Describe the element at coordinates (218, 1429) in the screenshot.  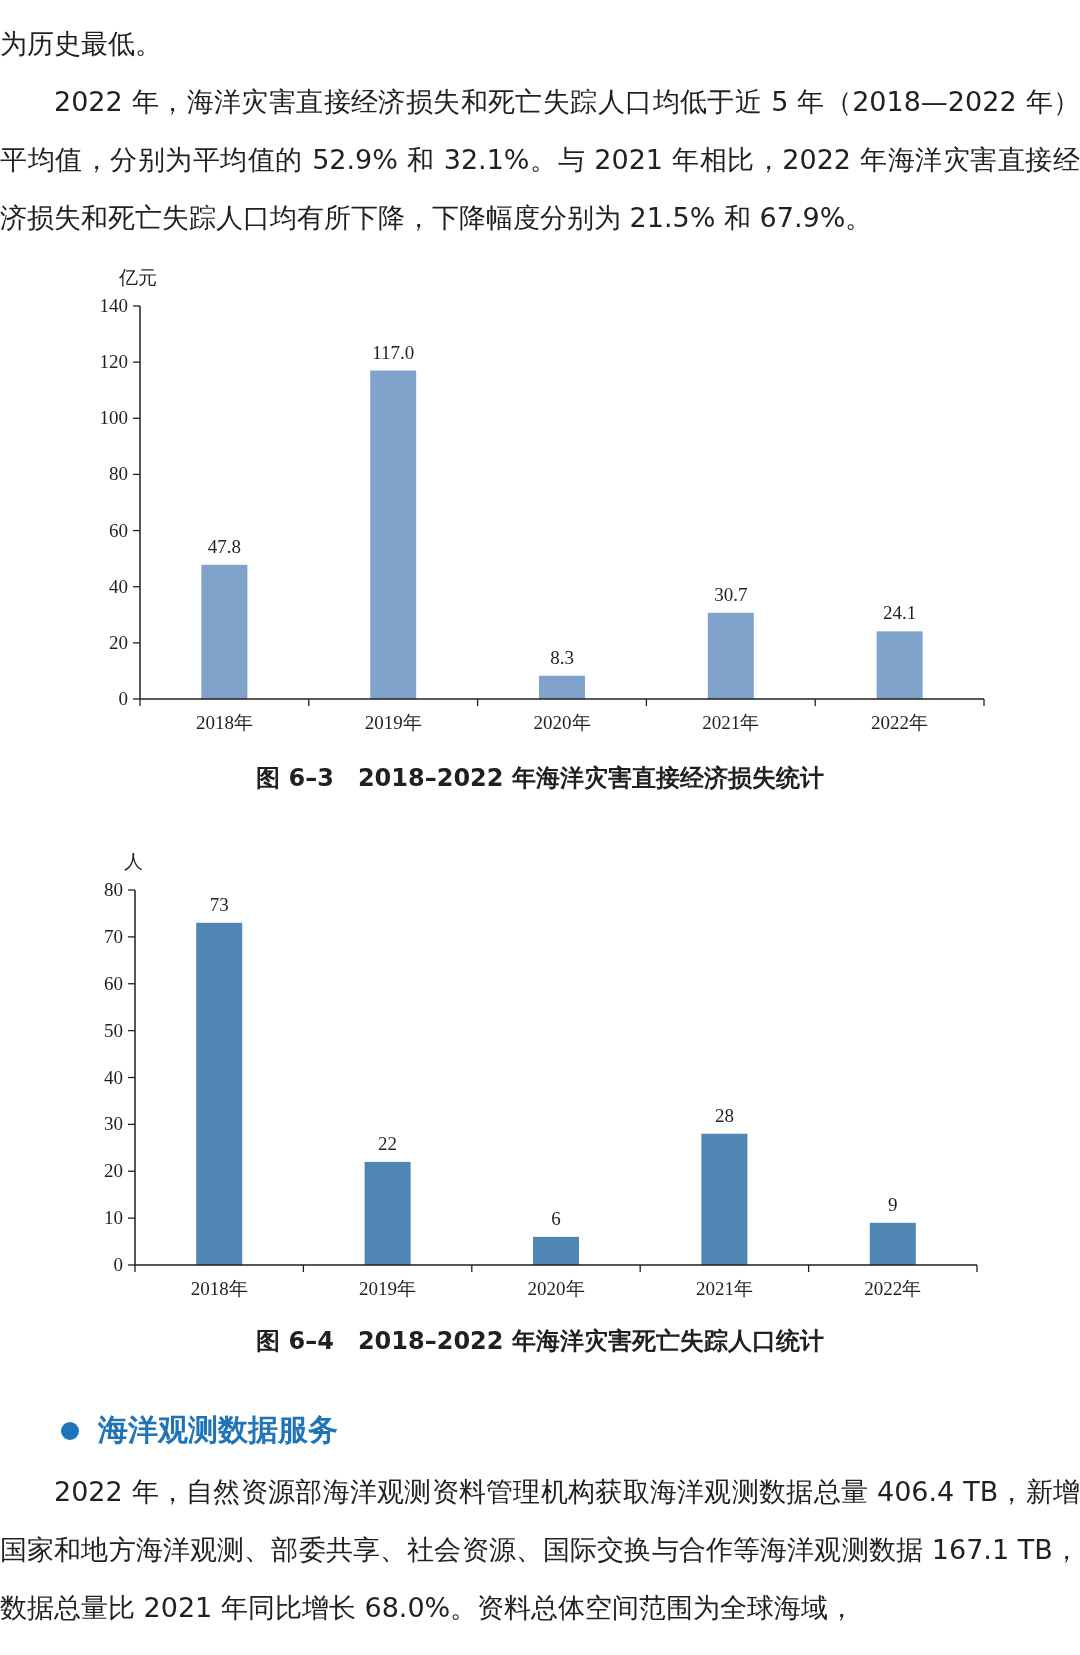
I see `text: 海洋观测数据服务` at that location.